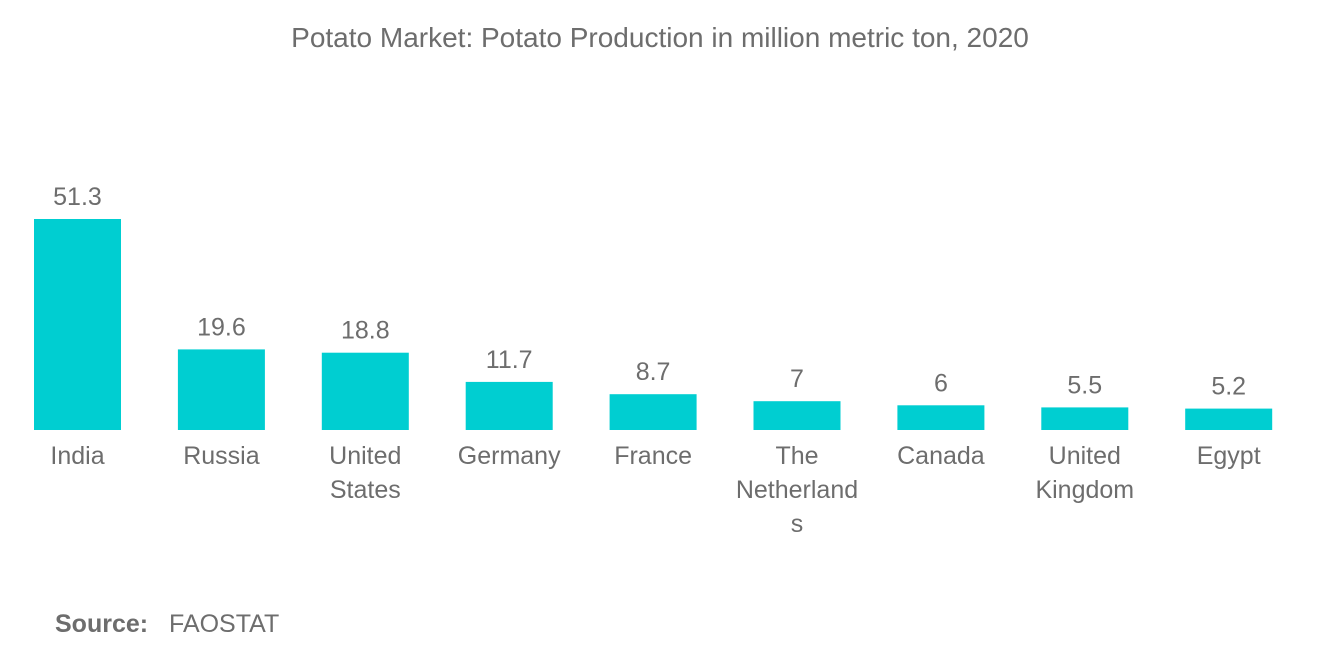  What do you see at coordinates (1229, 419) in the screenshot?
I see `bar-egypt` at bounding box center [1229, 419].